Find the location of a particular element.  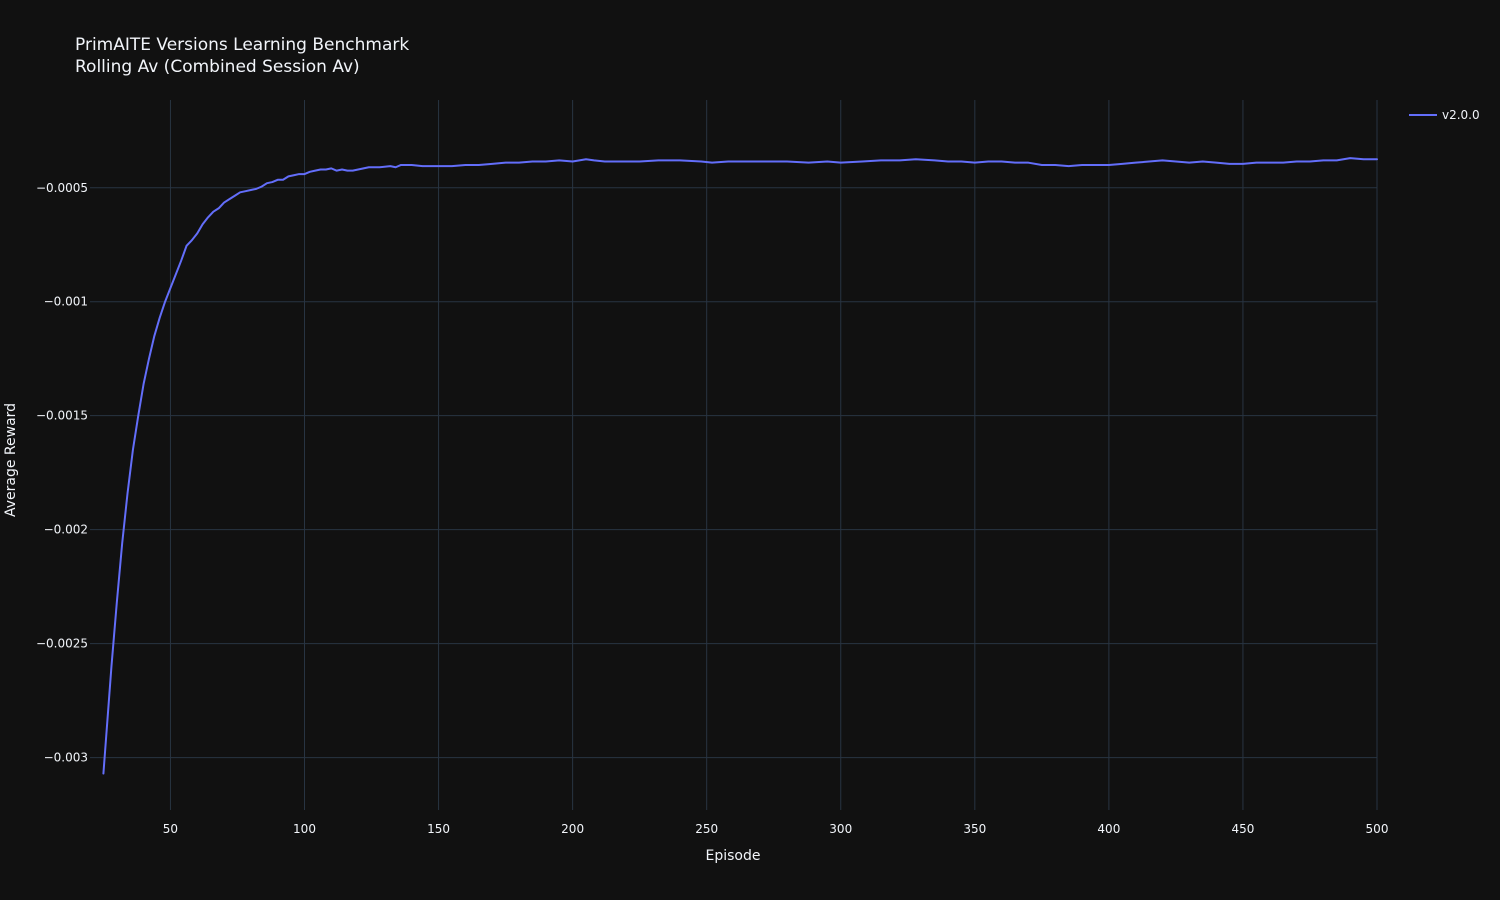

y-axis-title: Average Reward is located at coordinates (11, 460).